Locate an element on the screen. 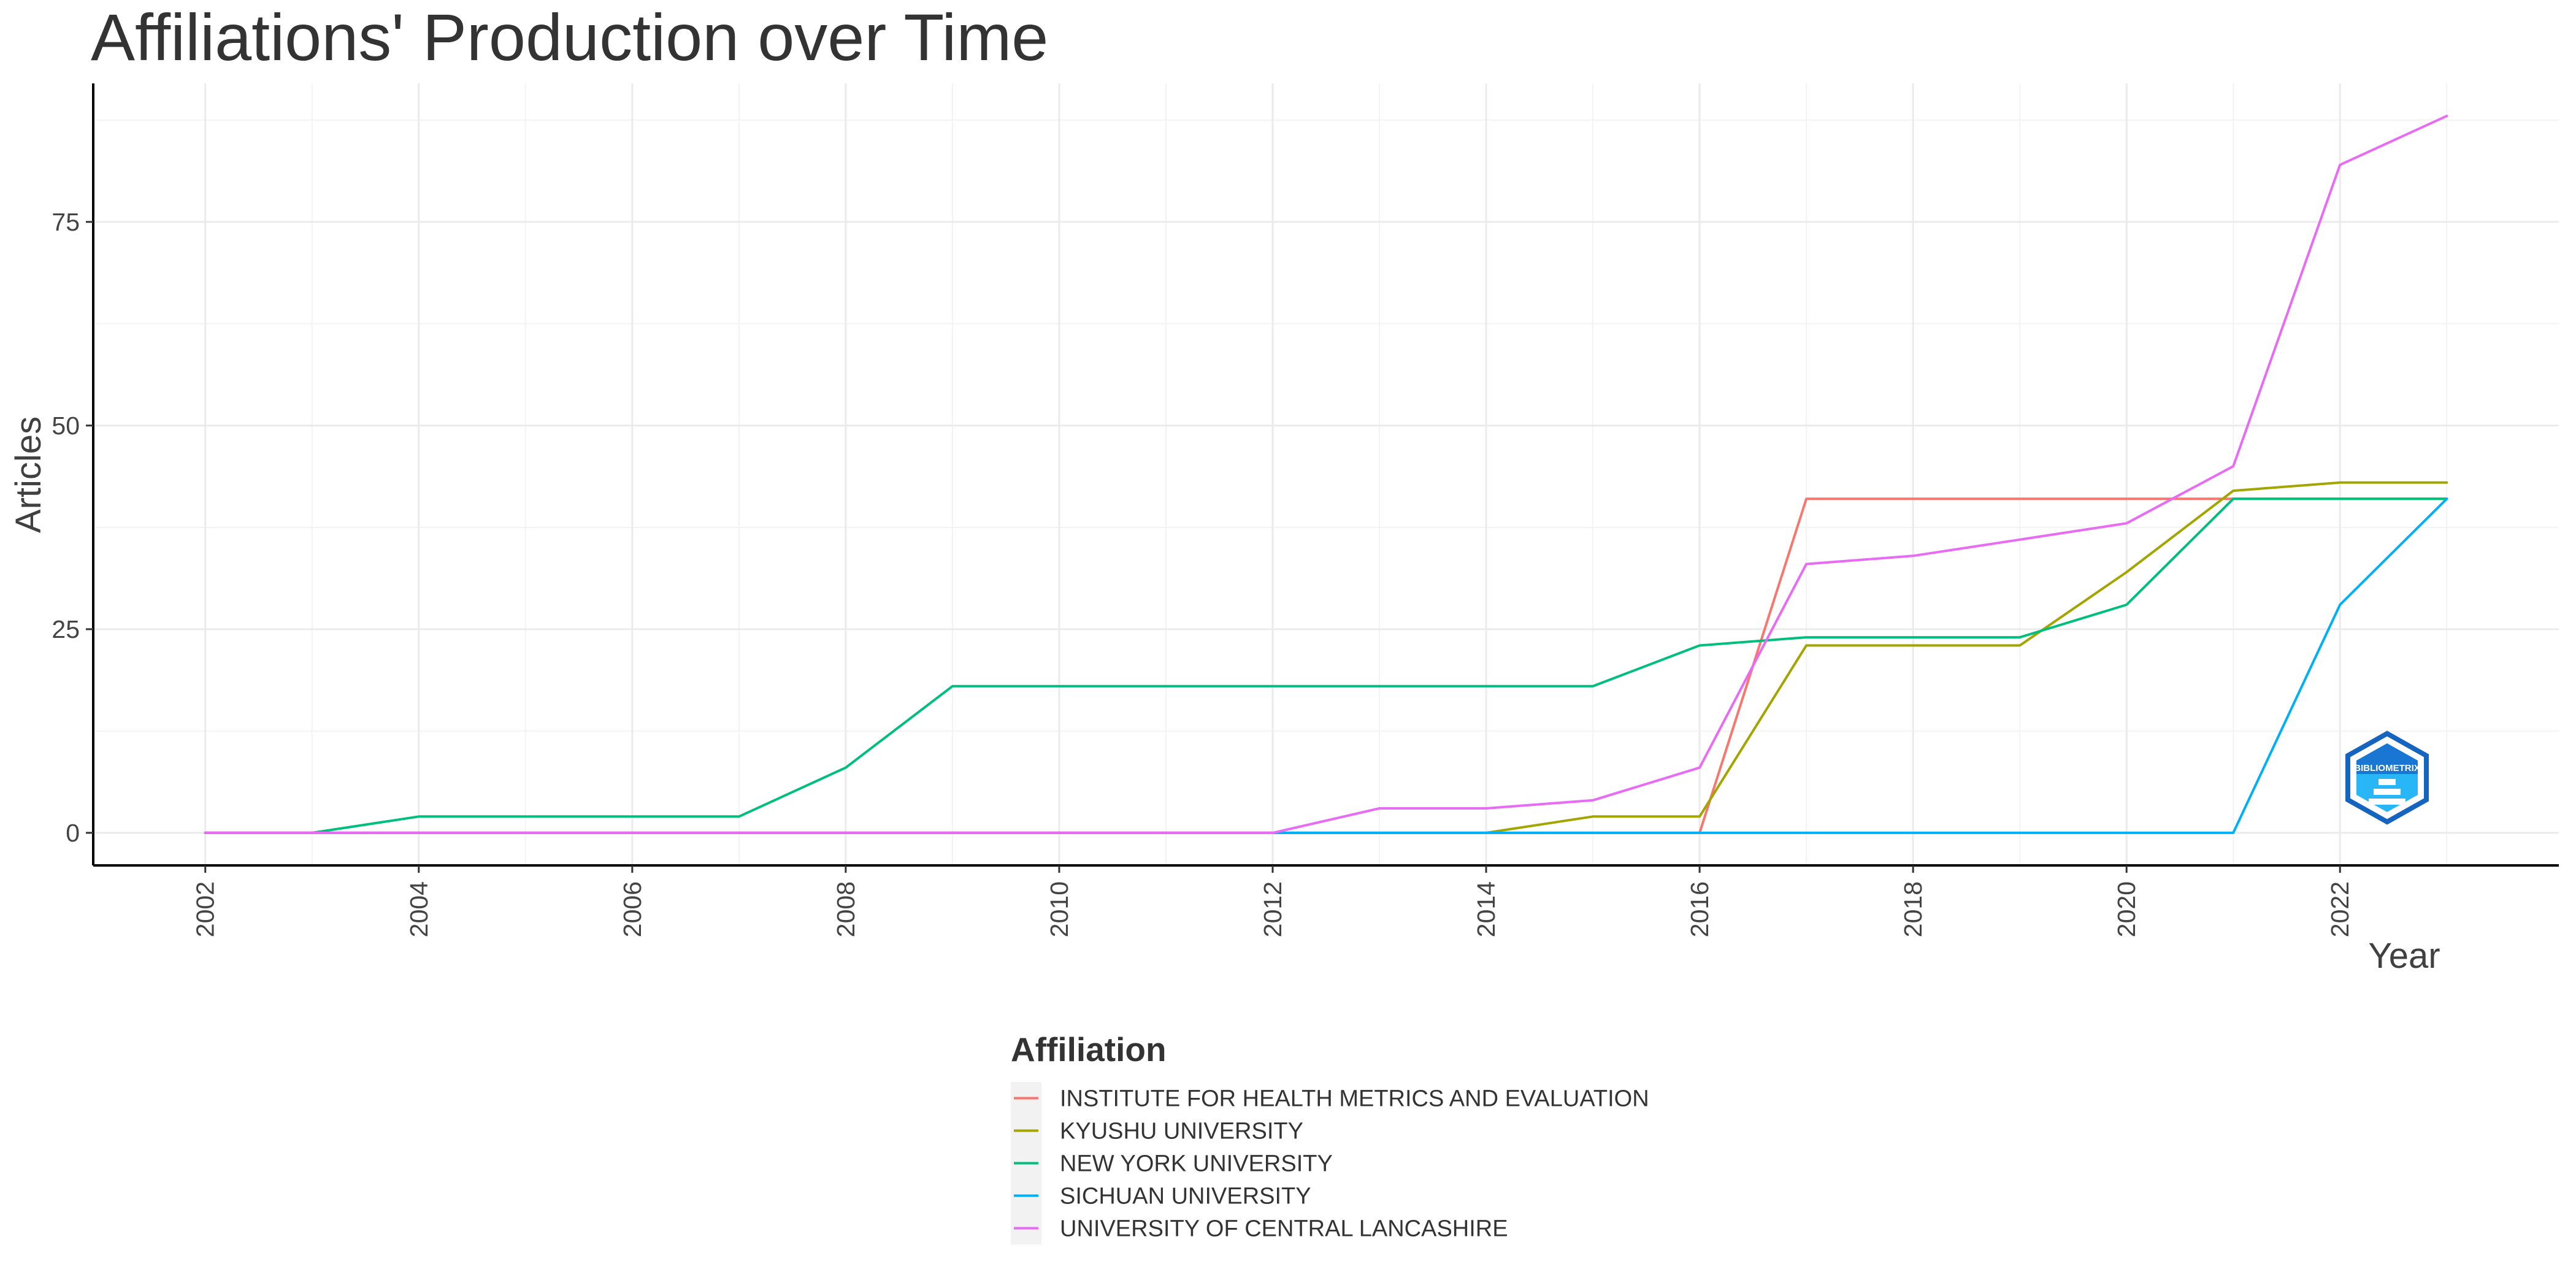 The width and height of the screenshot is (2576, 1288). y-axis-title: Articles is located at coordinates (28, 474).